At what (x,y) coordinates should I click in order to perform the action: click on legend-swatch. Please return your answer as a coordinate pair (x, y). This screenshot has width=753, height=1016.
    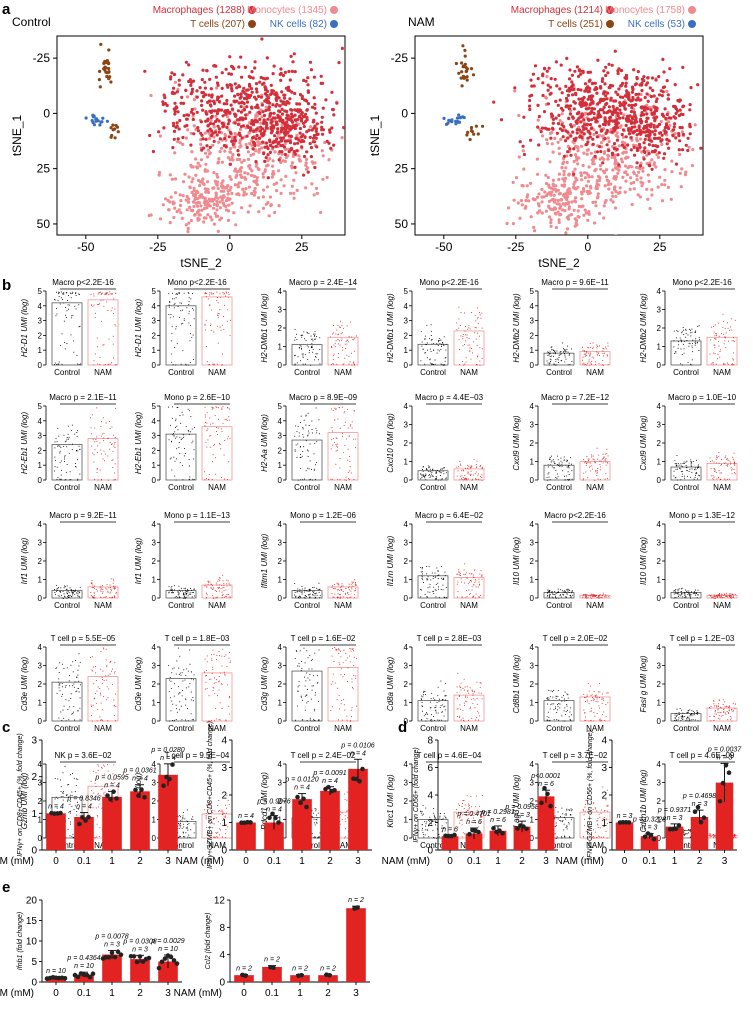
    Looking at the image, I should click on (334, 24).